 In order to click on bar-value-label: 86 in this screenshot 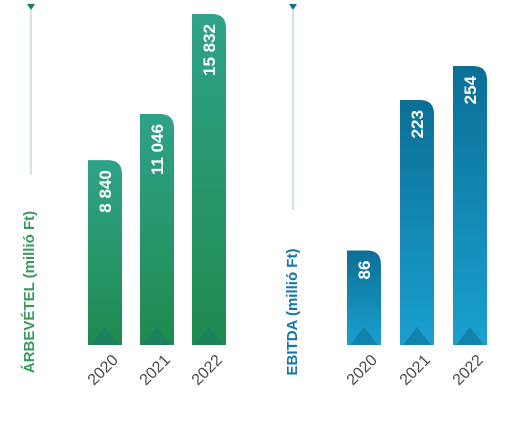, I will do `click(364, 270)`.